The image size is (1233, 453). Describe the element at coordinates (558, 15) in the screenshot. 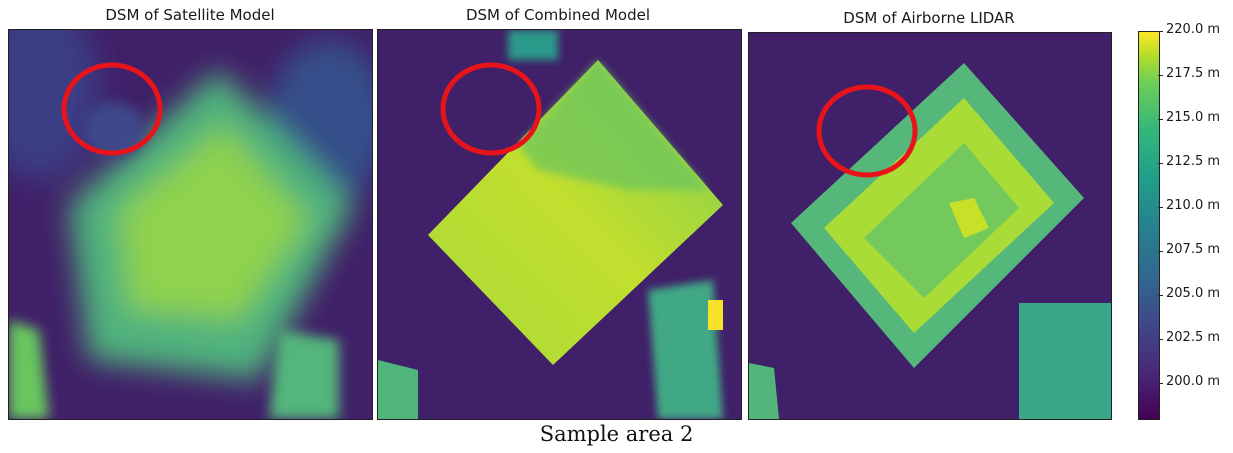

I see `panel-title-combined: DSM of Combined Model` at that location.